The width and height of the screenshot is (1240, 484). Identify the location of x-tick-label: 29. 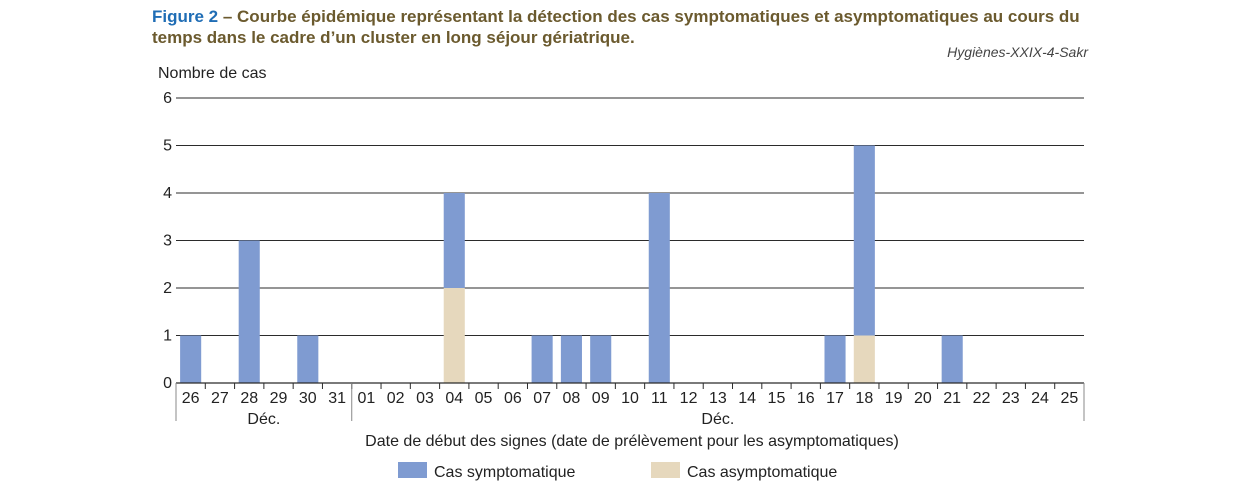
(279, 398).